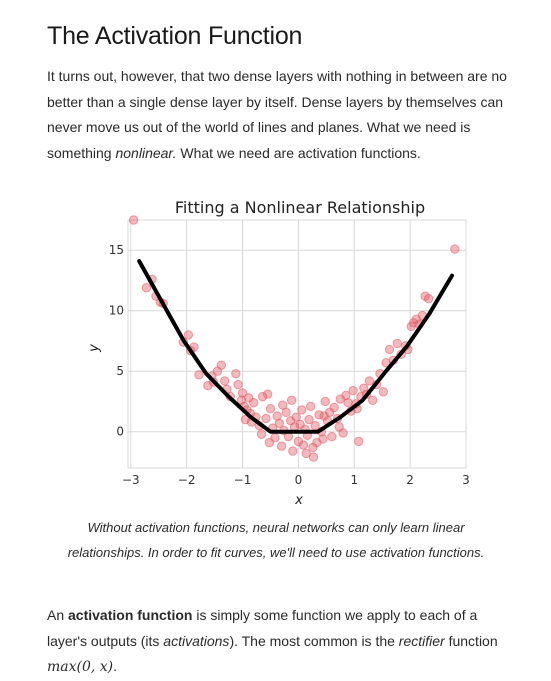 The height and width of the screenshot is (681, 551). I want to click on intro-text-2: What we need are activation functions., so click(298, 152).